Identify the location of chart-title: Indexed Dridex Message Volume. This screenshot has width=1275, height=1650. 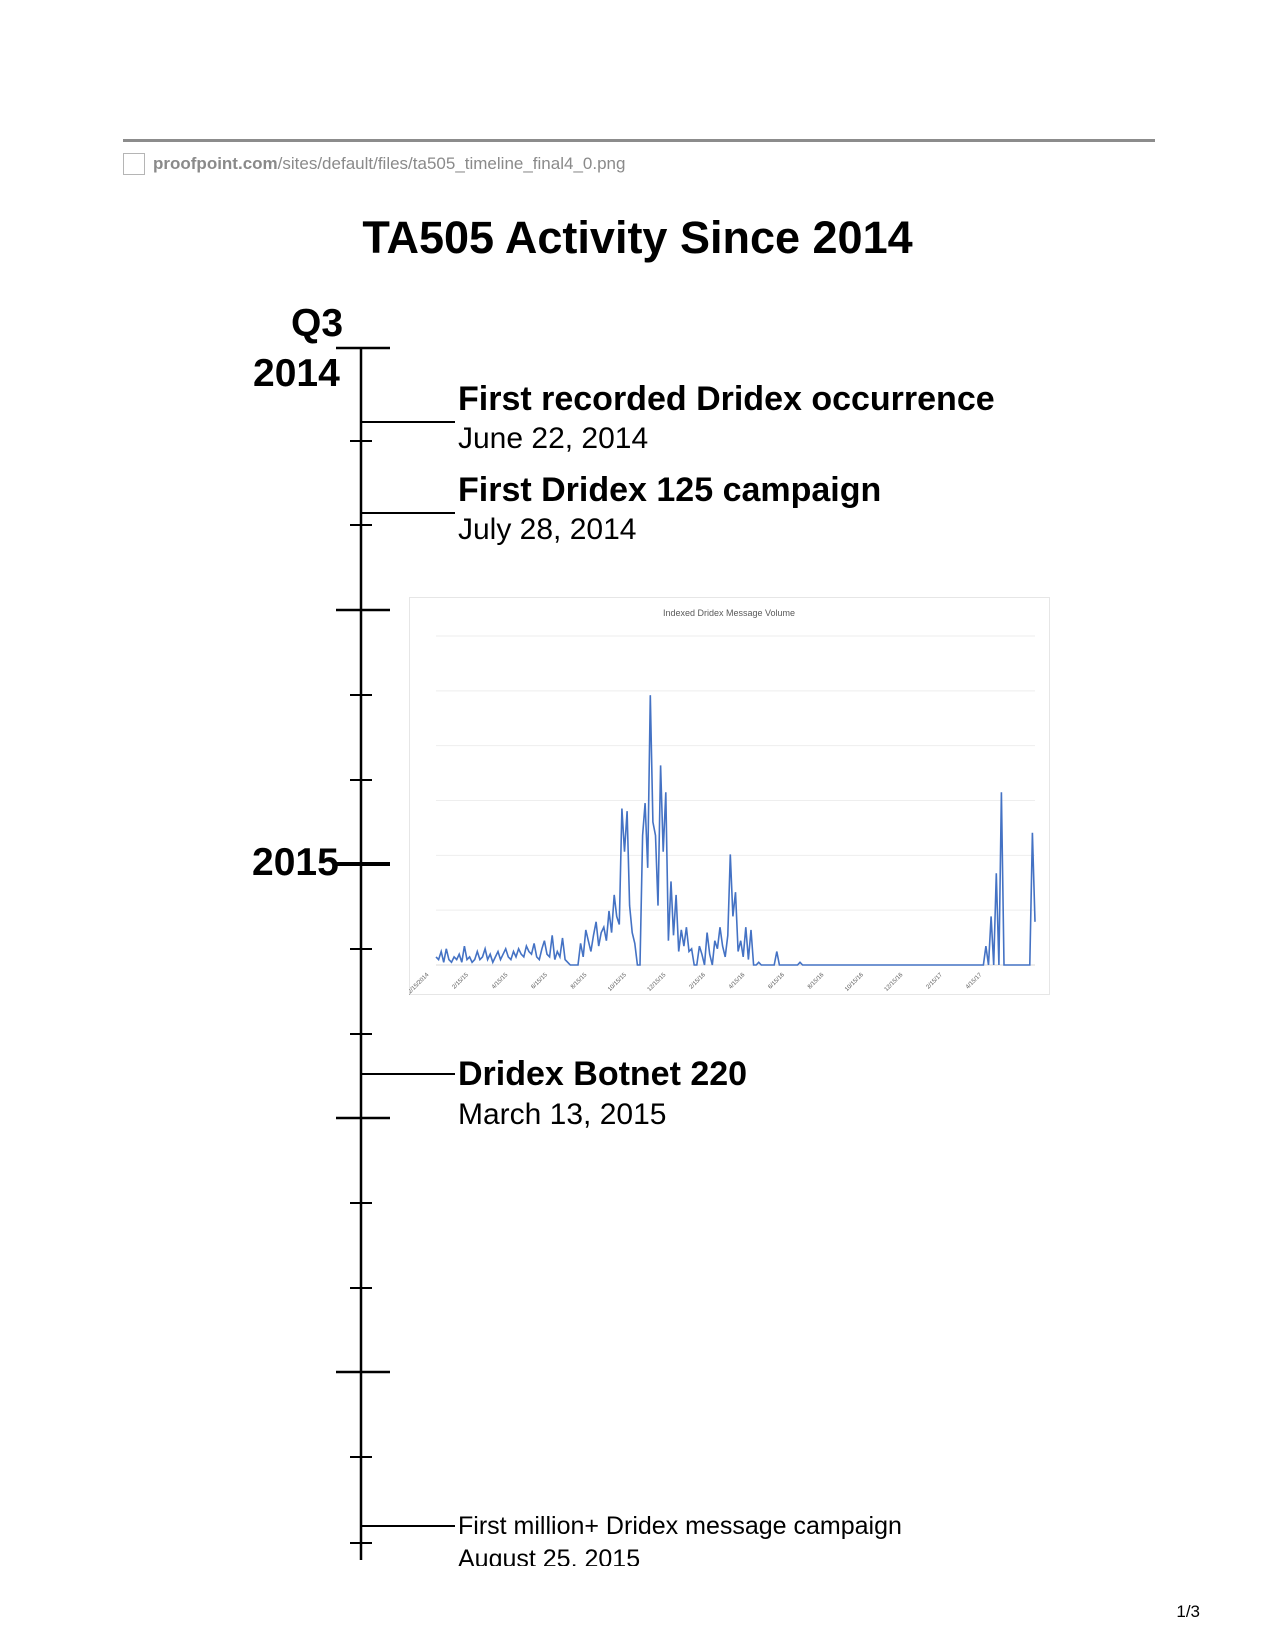
(729, 613).